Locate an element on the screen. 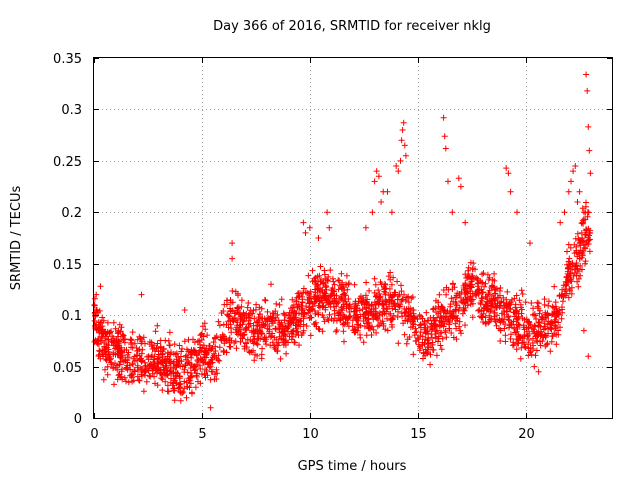 This screenshot has height=480, width=640. x-axis-label: GPS time / hours is located at coordinates (352, 466).